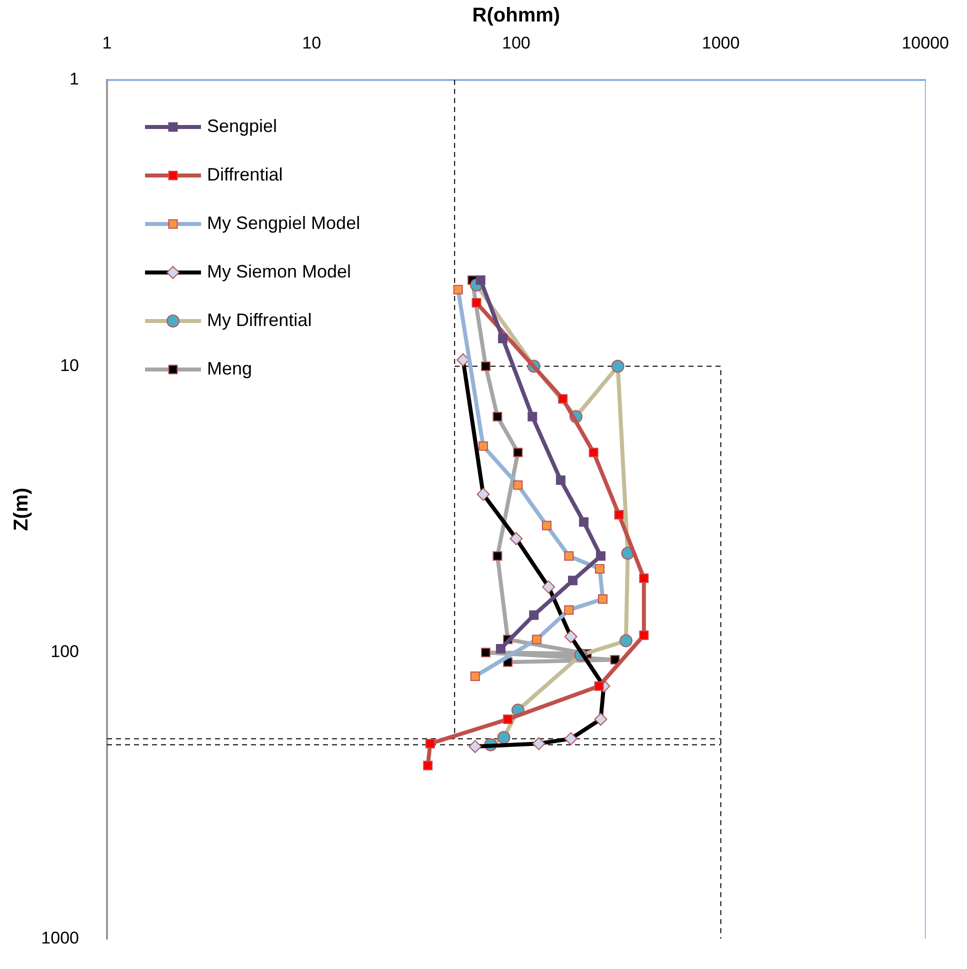 The width and height of the screenshot is (967, 969). What do you see at coordinates (926, 42) in the screenshot?
I see `x-tick-label: 10000` at bounding box center [926, 42].